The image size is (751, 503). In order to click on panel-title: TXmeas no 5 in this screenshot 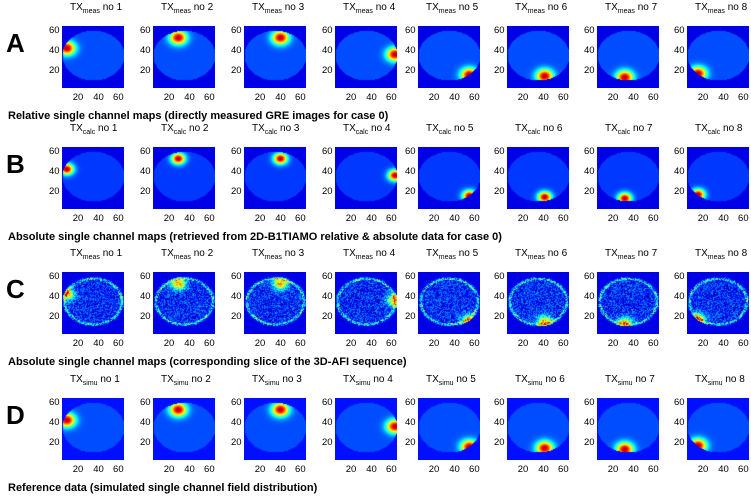, I will do `click(452, 8)`.